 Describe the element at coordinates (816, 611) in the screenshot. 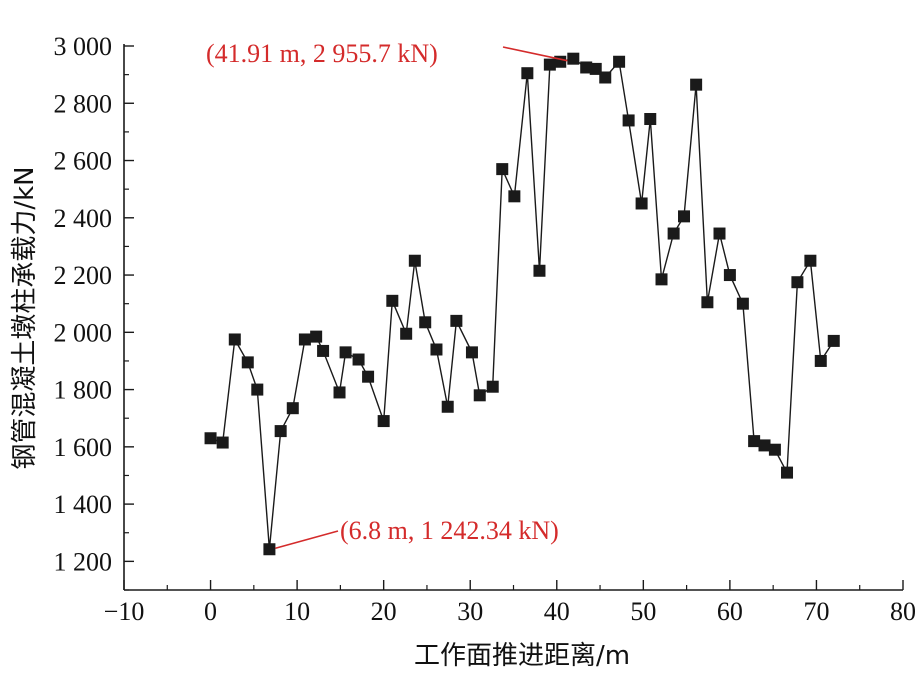

I see `x-tick-label: 70` at that location.